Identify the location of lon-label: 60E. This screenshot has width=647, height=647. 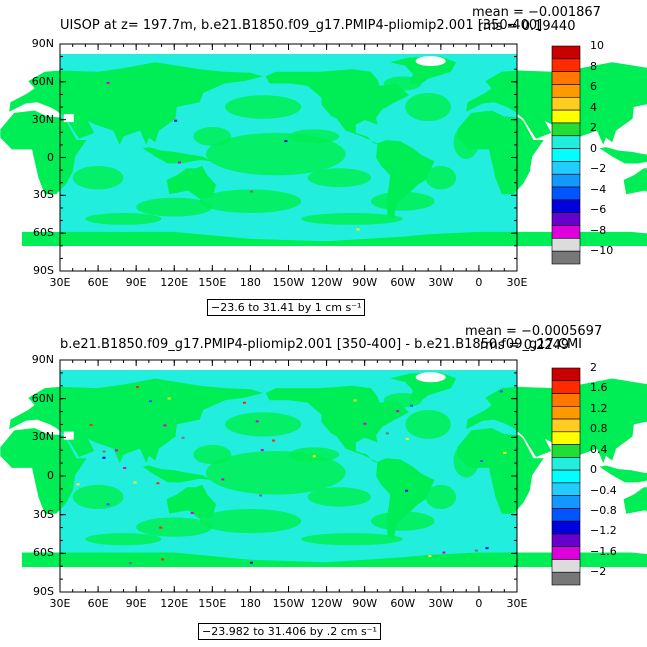
(98, 603).